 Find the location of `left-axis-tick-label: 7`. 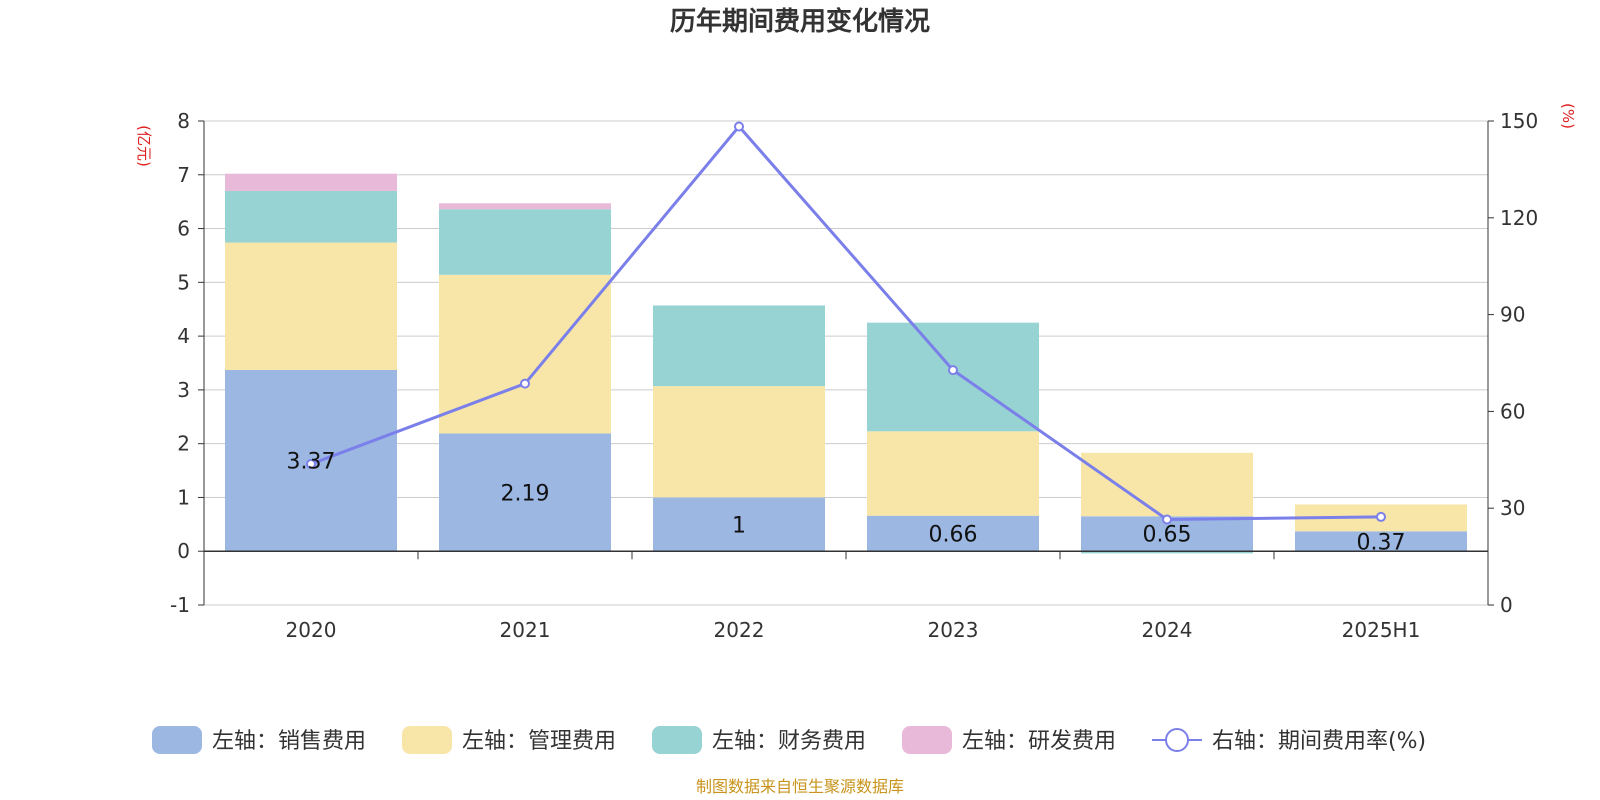

left-axis-tick-label: 7 is located at coordinates (183, 175).